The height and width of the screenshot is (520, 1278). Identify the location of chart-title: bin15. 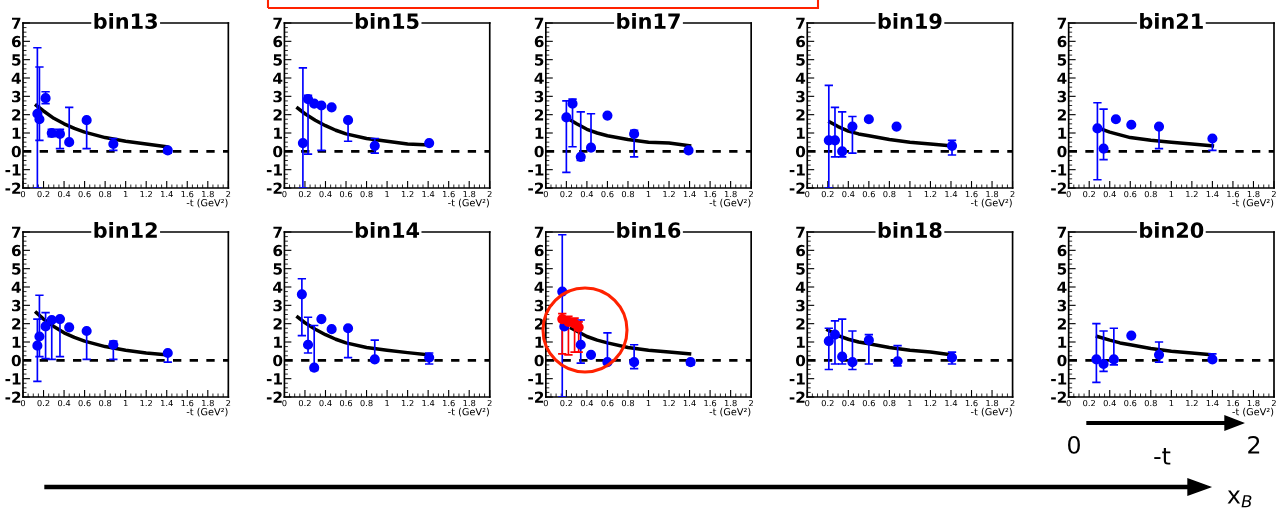
(387, 21).